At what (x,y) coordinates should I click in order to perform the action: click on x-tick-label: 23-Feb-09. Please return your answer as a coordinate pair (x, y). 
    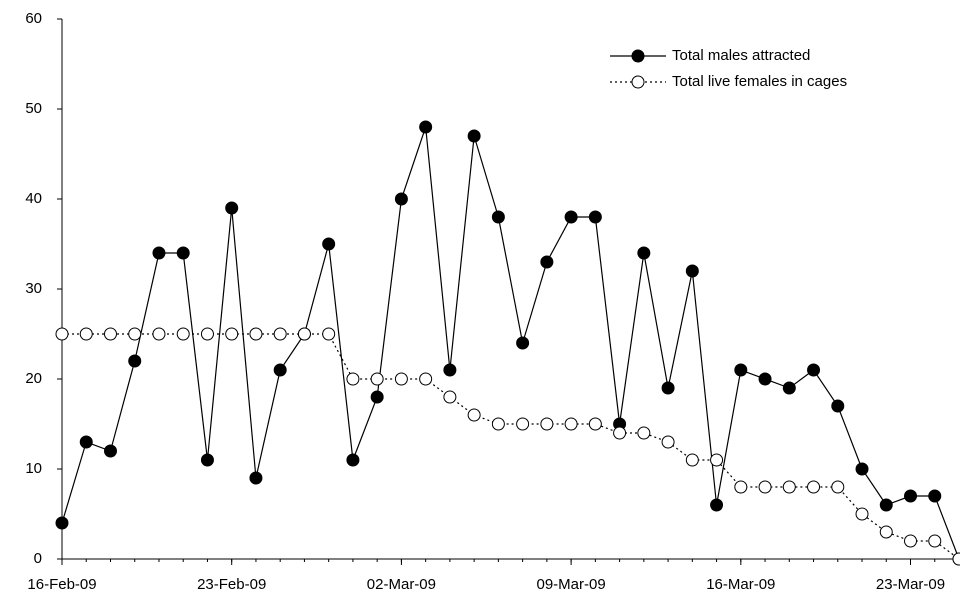
    Looking at the image, I should click on (231, 584).